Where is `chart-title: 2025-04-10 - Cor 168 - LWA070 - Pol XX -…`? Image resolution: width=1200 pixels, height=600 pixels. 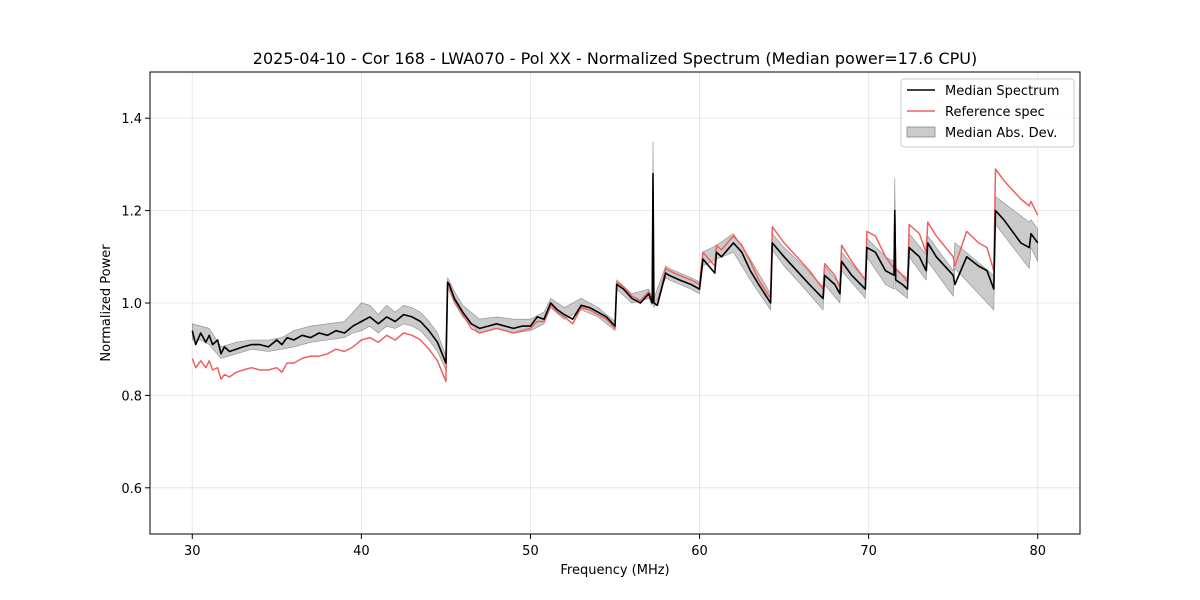 chart-title: 2025-04-10 - Cor 168 - LWA070 - Pol XX -… is located at coordinates (615, 58).